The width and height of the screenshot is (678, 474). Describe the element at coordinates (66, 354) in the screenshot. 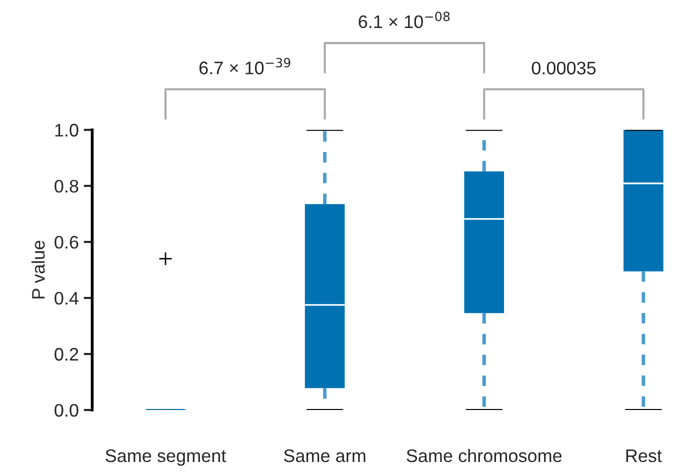

I see `y-tick-label: 0.2` at that location.